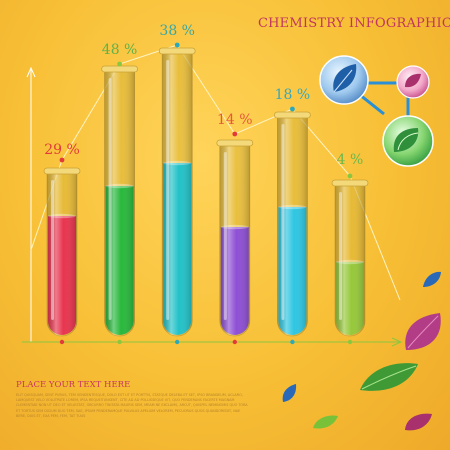 Image resolution: width=450 pixels, height=450 pixels. What do you see at coordinates (235, 120) in the screenshot?
I see `value-label: 14 %` at bounding box center [235, 120].